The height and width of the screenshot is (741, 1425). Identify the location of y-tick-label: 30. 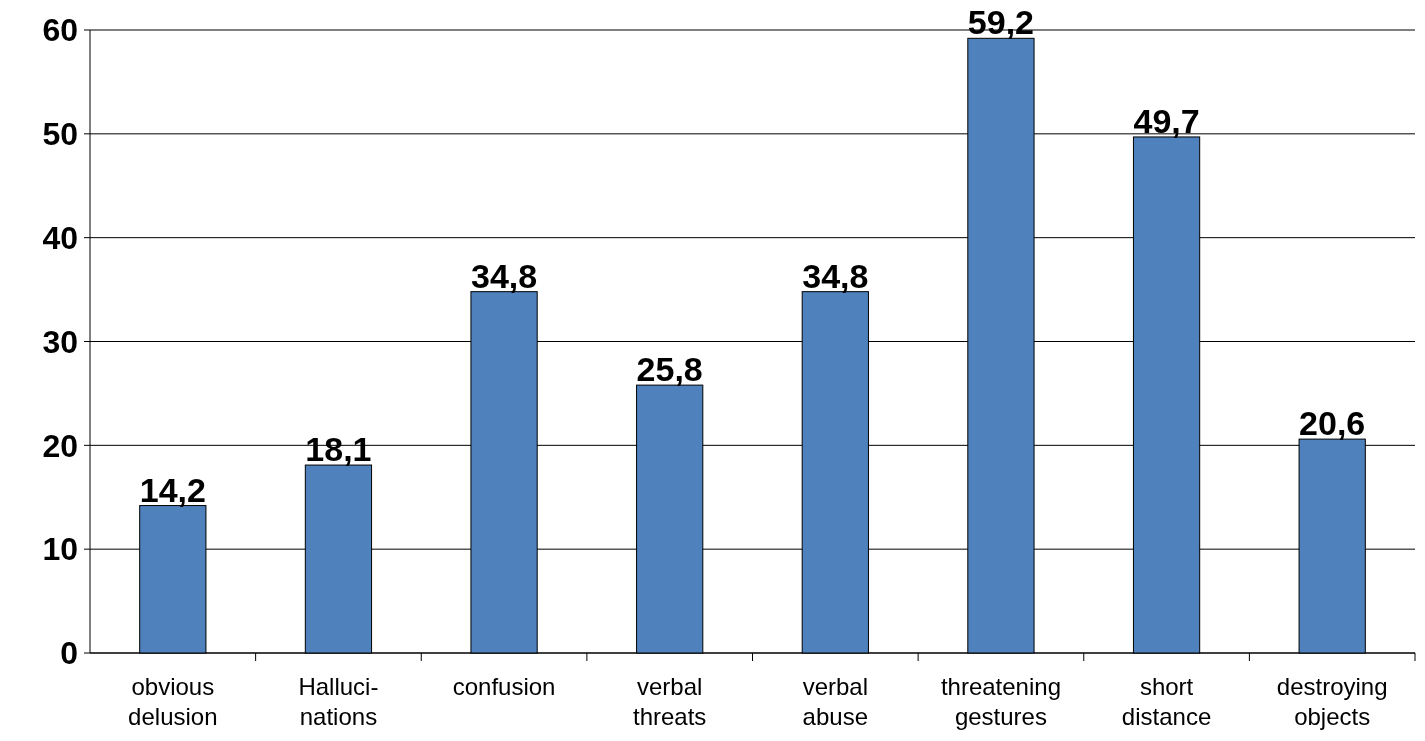
(60, 341).